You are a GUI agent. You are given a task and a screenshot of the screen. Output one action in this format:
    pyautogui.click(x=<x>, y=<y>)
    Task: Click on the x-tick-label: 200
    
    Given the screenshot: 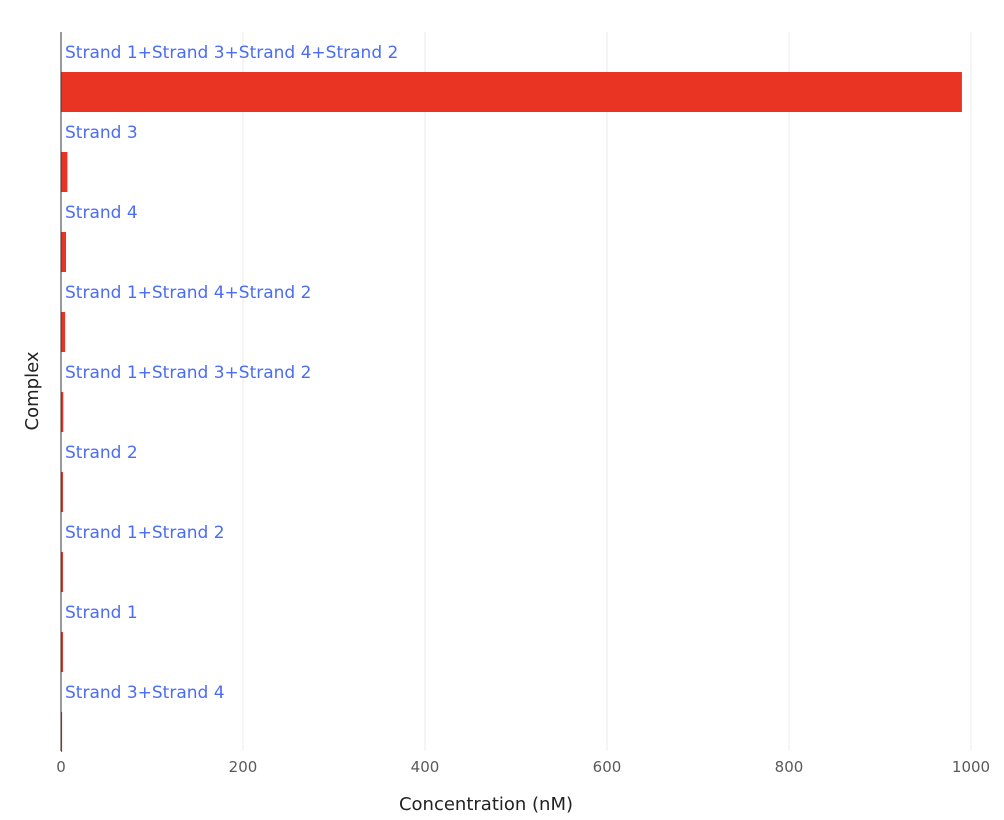 What is the action you would take?
    pyautogui.click(x=243, y=767)
    